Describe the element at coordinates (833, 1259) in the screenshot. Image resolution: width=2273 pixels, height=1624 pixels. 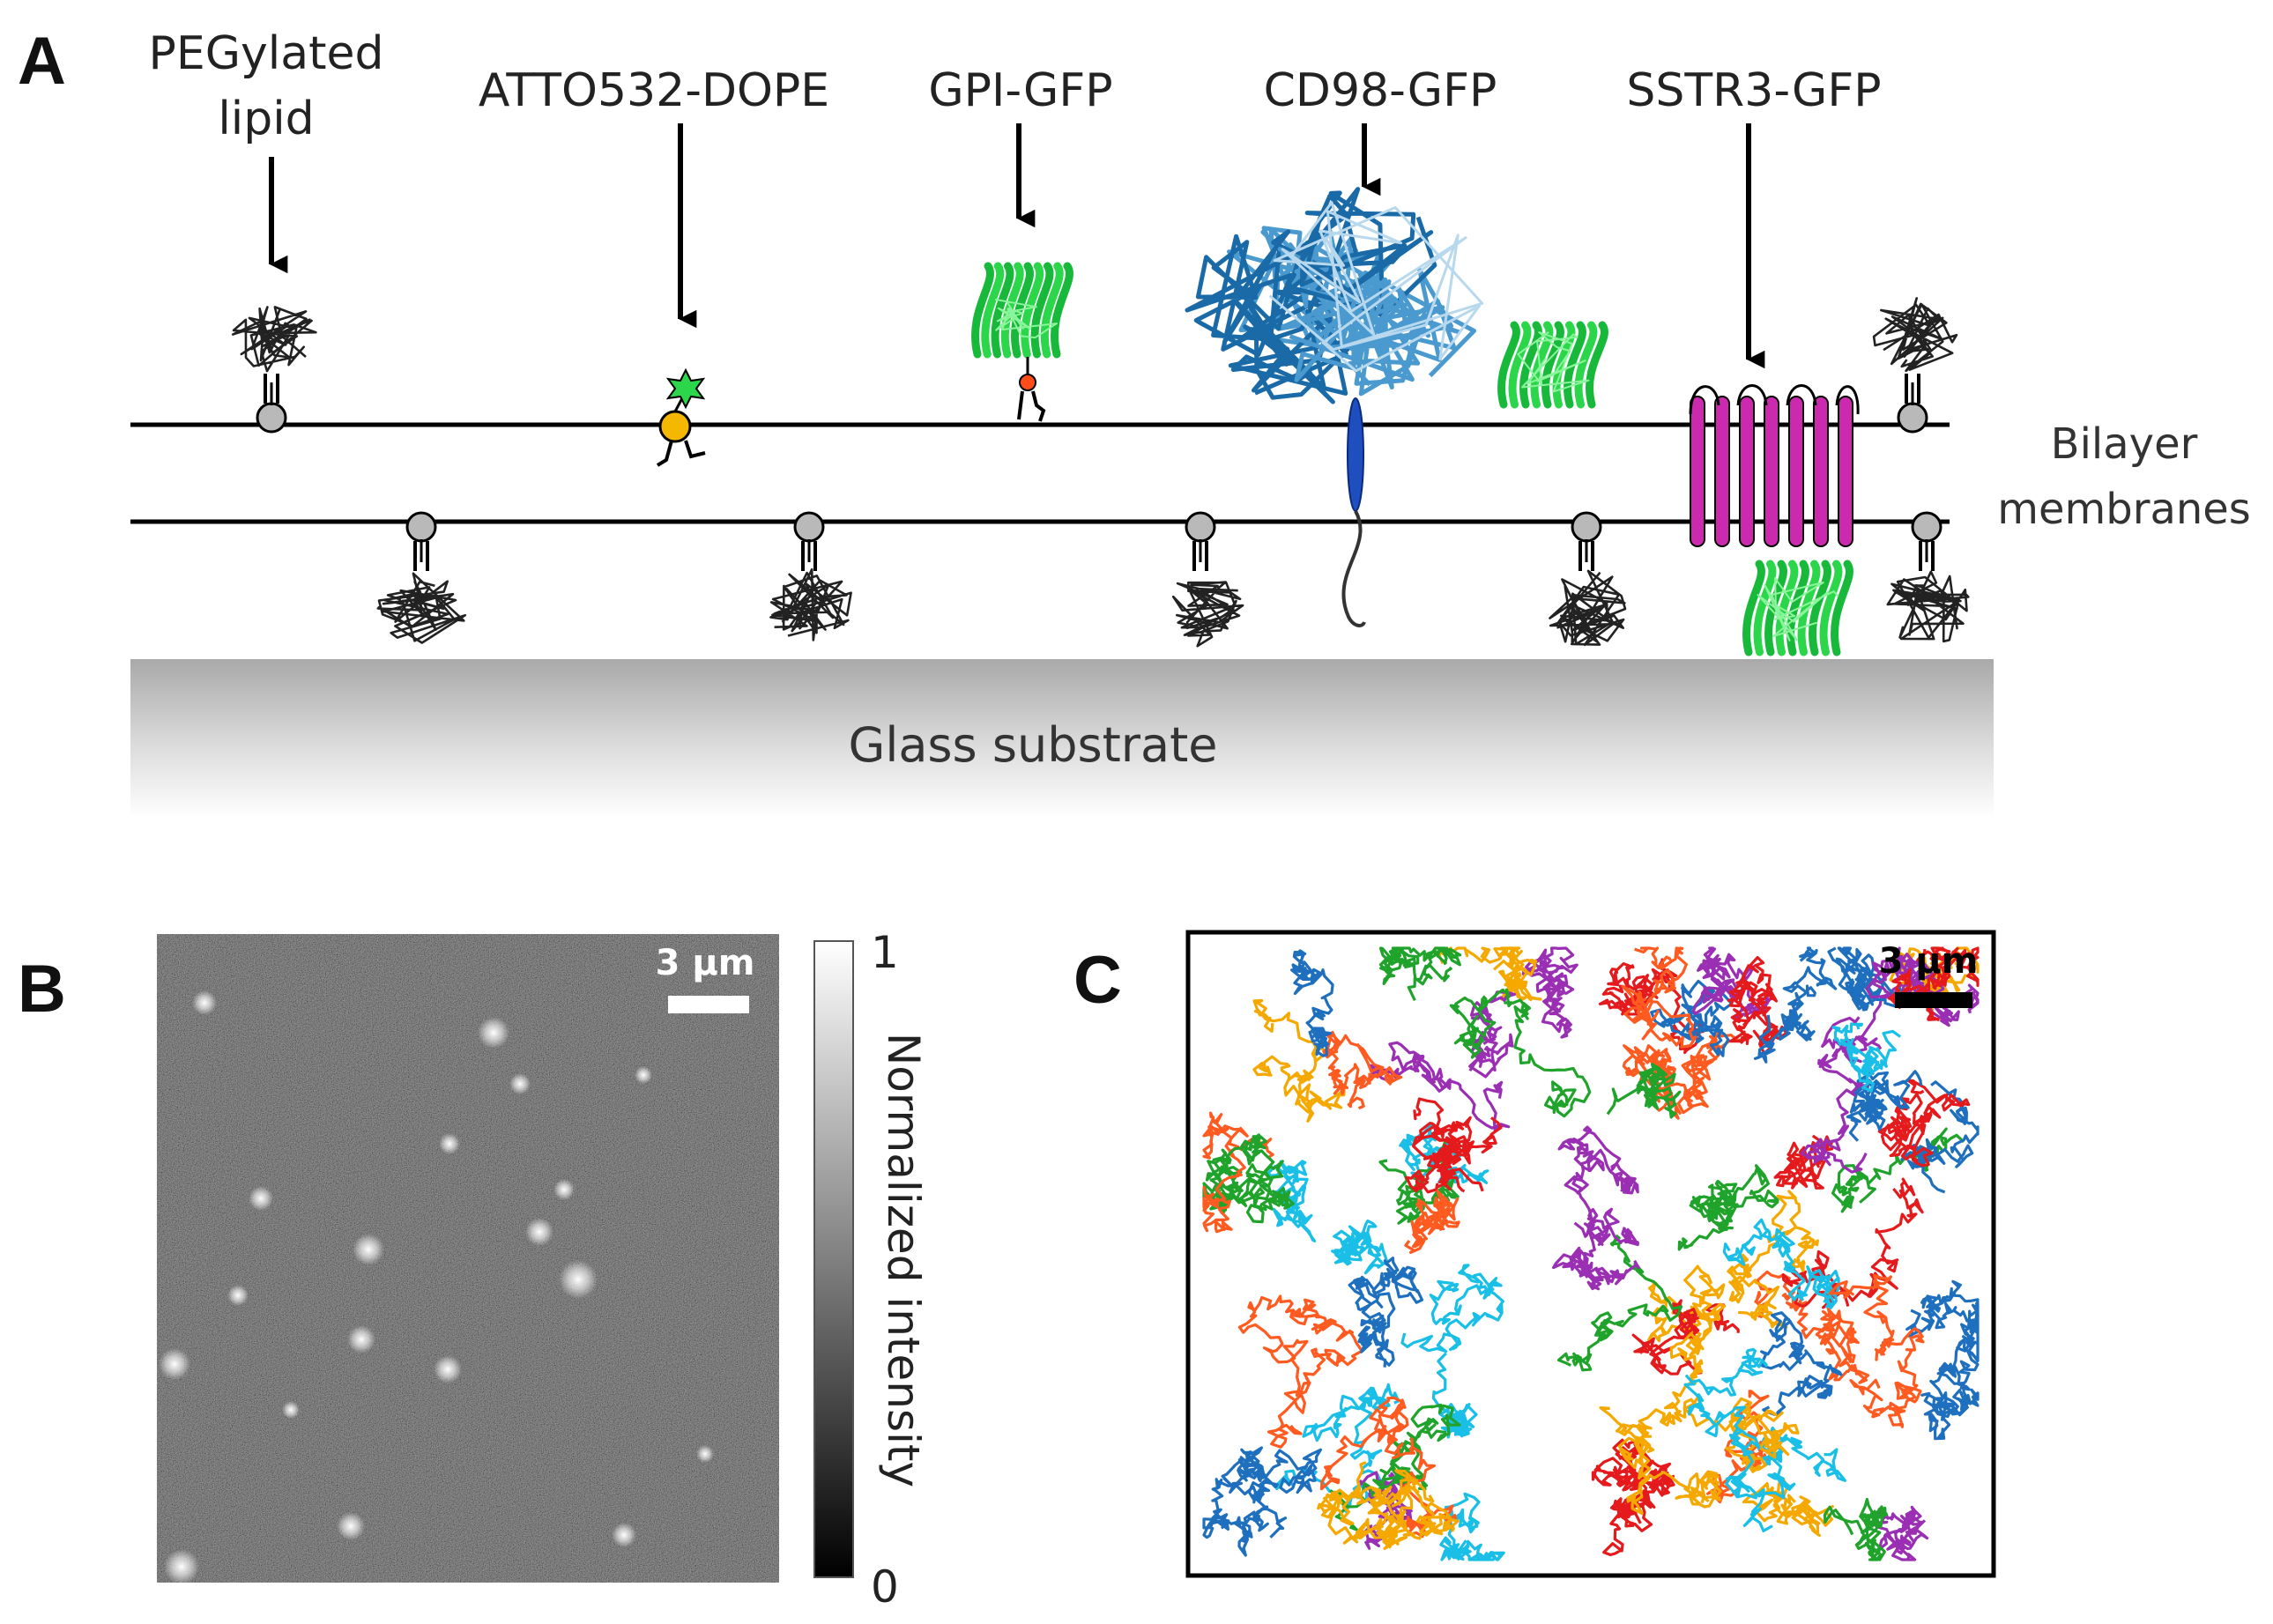
I see `colorbar` at that location.